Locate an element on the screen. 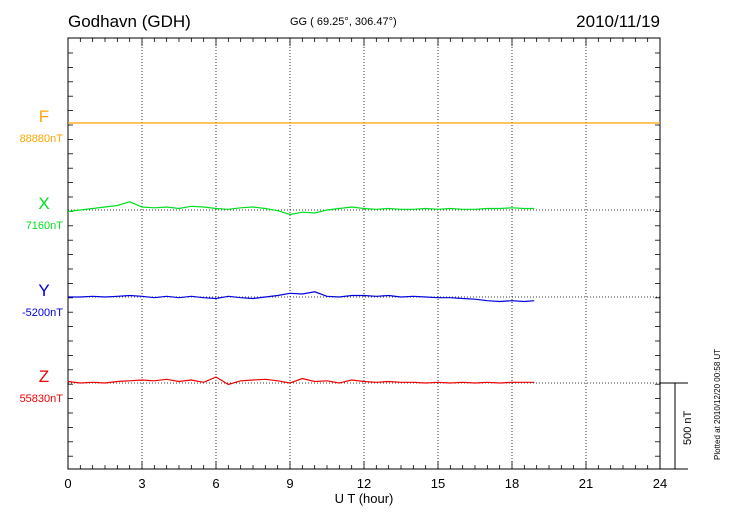 The image size is (730, 520). baseline-value-Z: 55830nT is located at coordinates (42, 399).